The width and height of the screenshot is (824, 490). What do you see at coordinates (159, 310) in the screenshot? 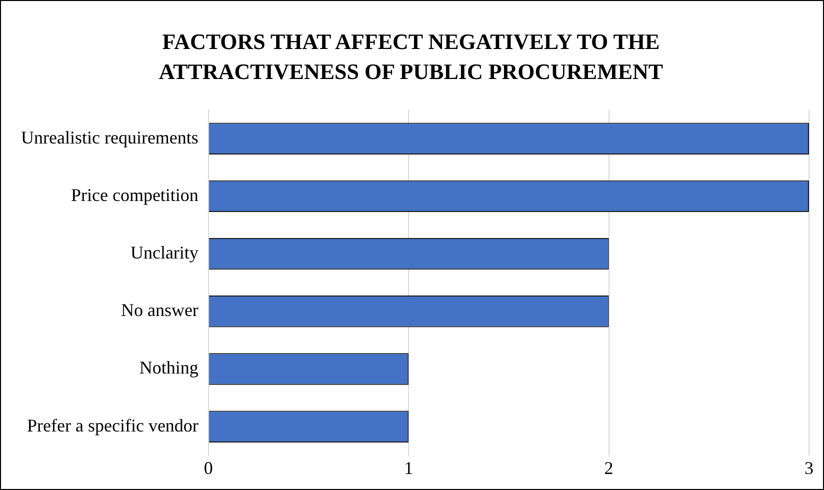
I see `y-tick-label: No answer` at bounding box center [159, 310].